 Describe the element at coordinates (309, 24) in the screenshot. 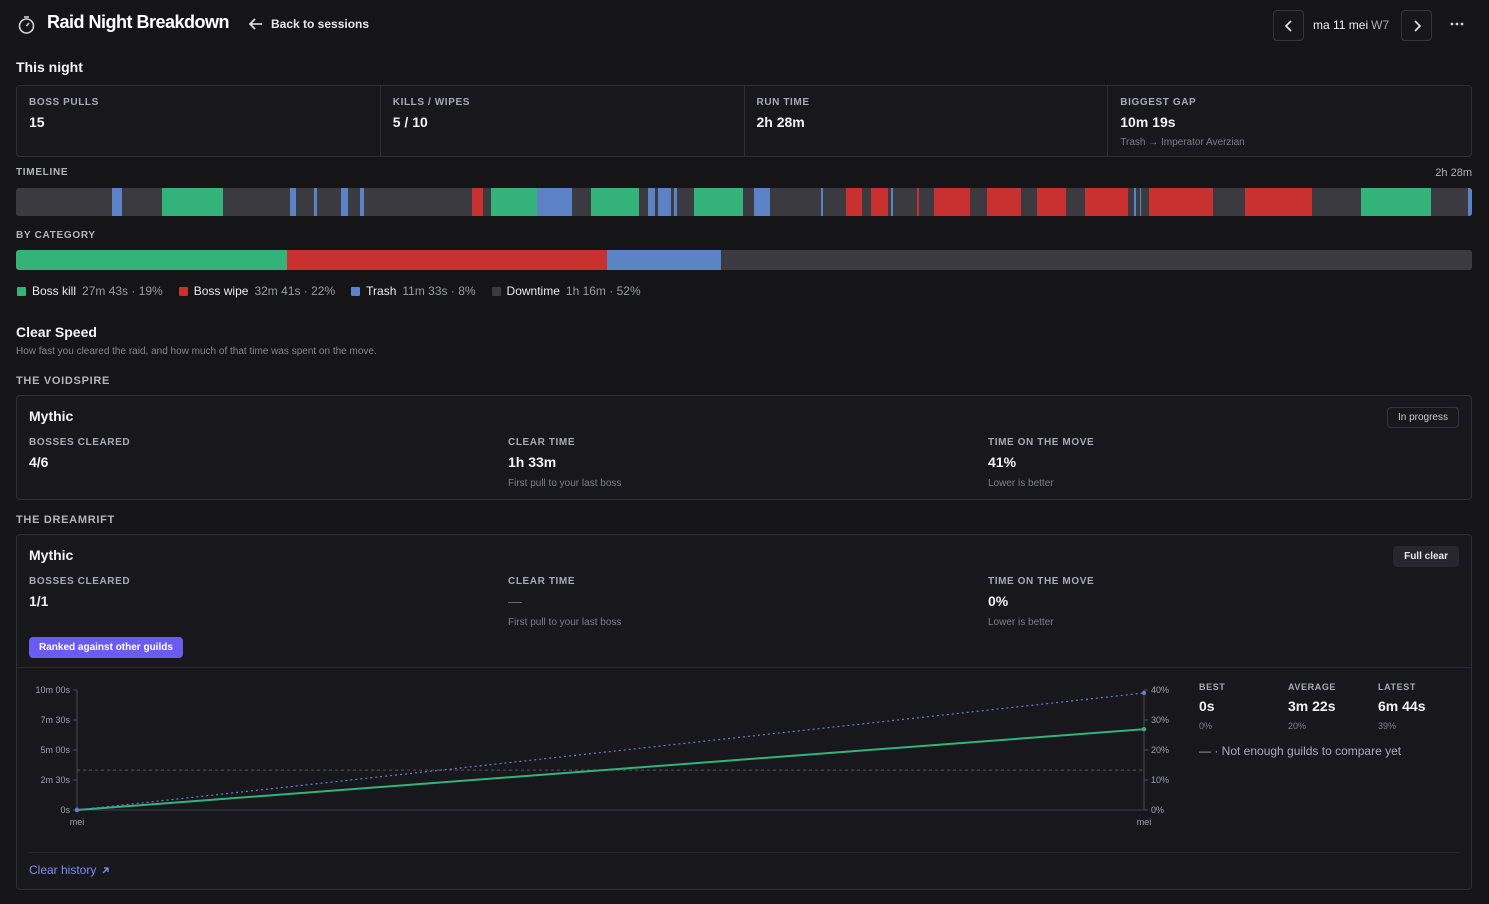

I see `back-to-sessions-link: Back to sessions` at that location.